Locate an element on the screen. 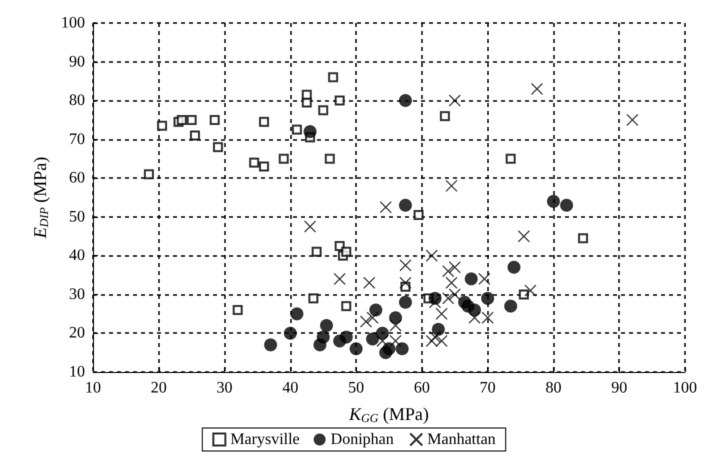 Image resolution: width=708 pixels, height=461 pixels. y-tick-label: 30 is located at coordinates (77, 294).